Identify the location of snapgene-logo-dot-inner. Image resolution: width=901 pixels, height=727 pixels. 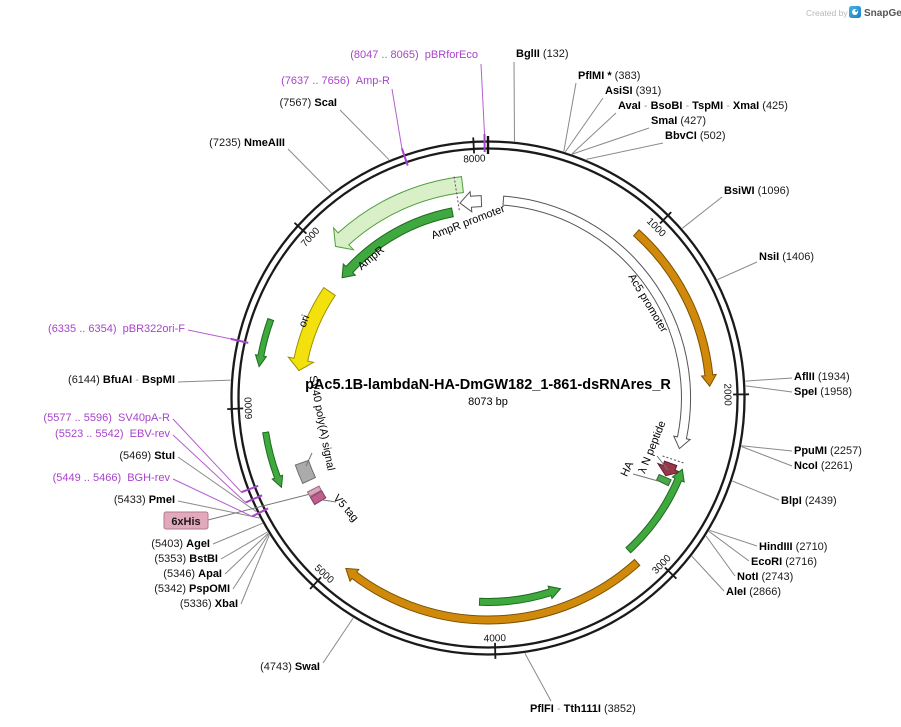
(856, 10).